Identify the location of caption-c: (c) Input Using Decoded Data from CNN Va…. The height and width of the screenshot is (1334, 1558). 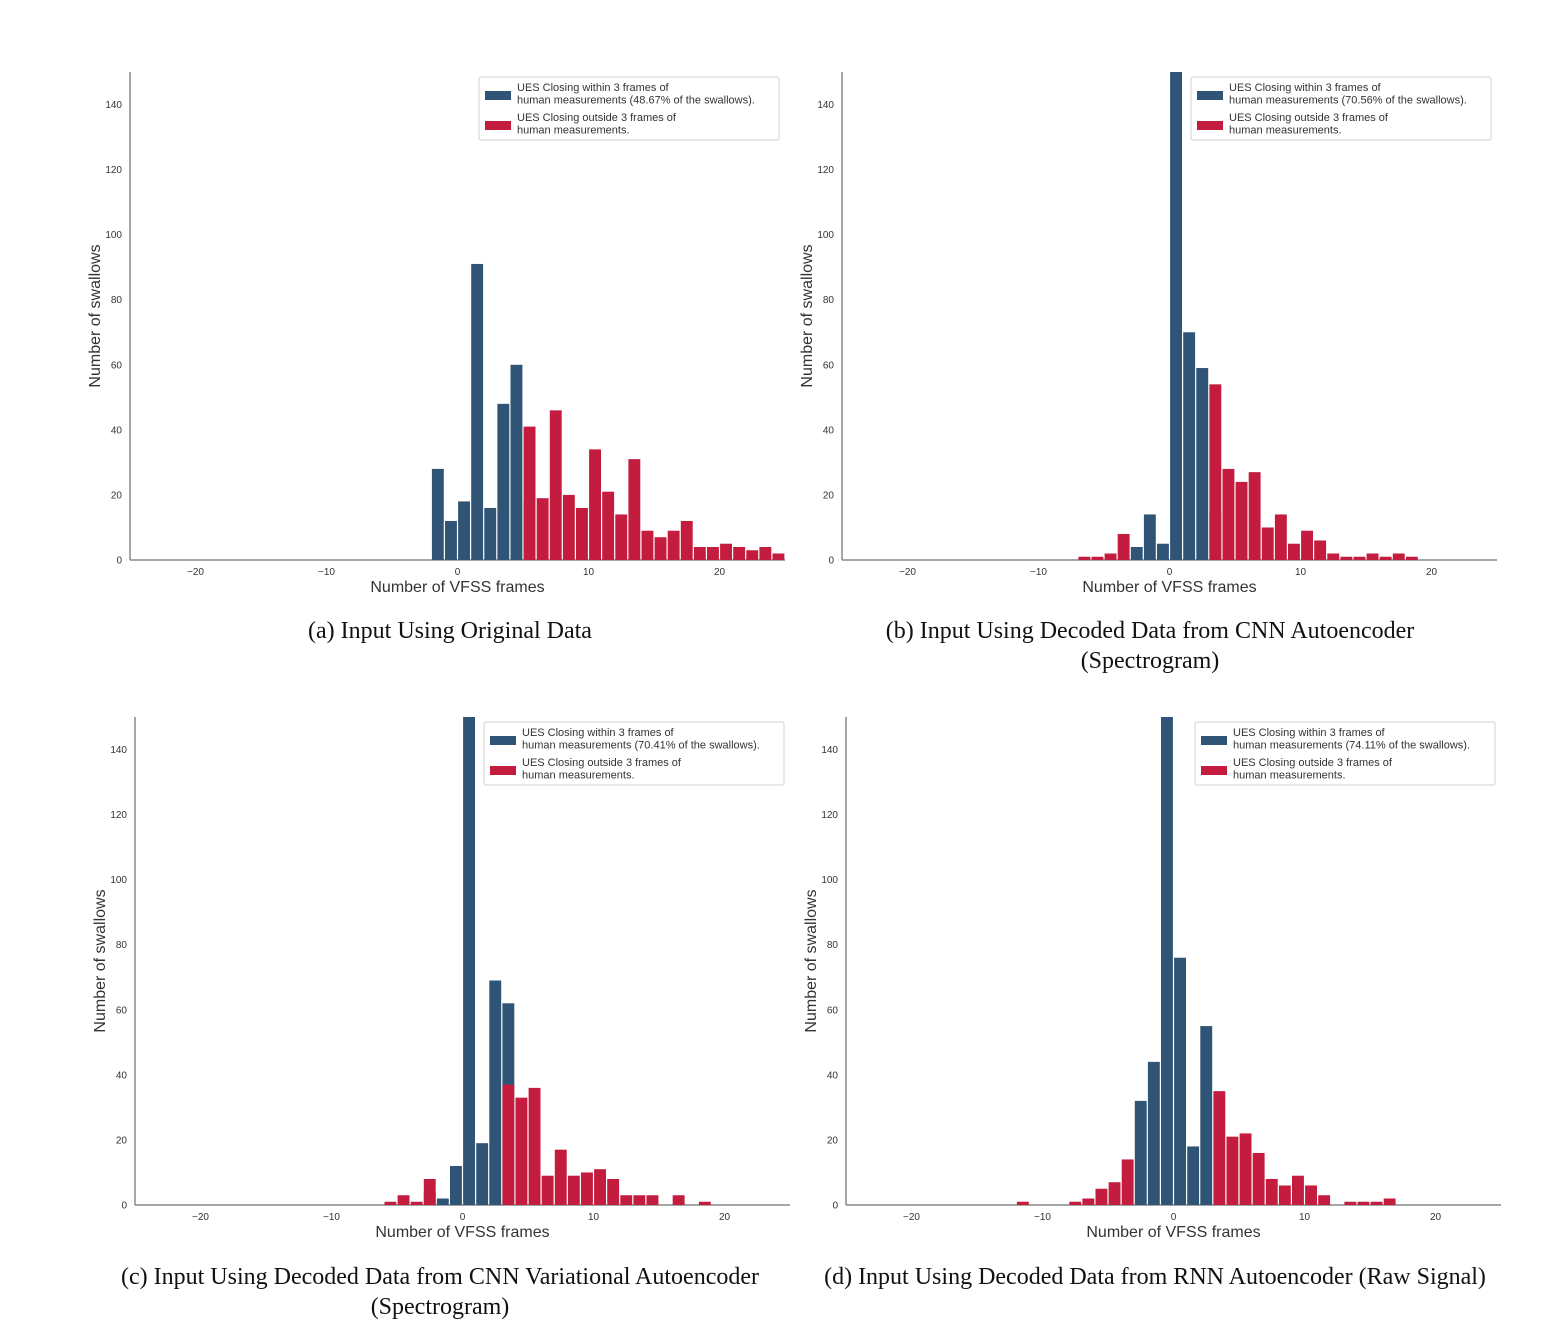
(440, 1292).